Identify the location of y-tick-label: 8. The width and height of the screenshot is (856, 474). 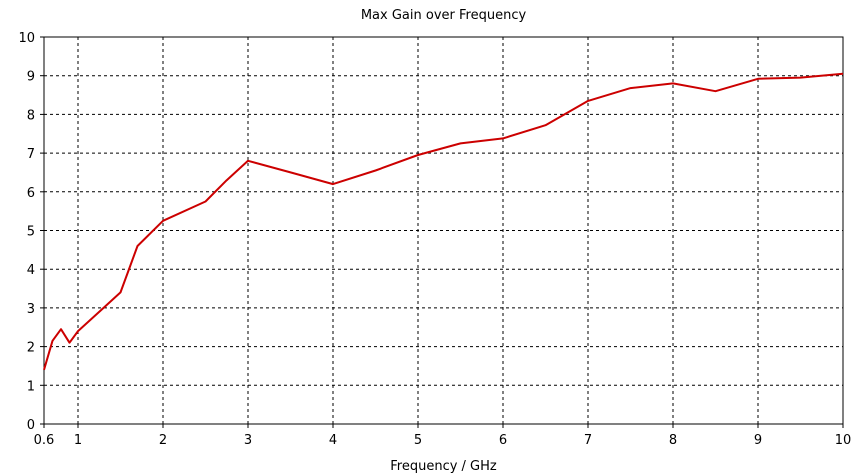
(31, 115).